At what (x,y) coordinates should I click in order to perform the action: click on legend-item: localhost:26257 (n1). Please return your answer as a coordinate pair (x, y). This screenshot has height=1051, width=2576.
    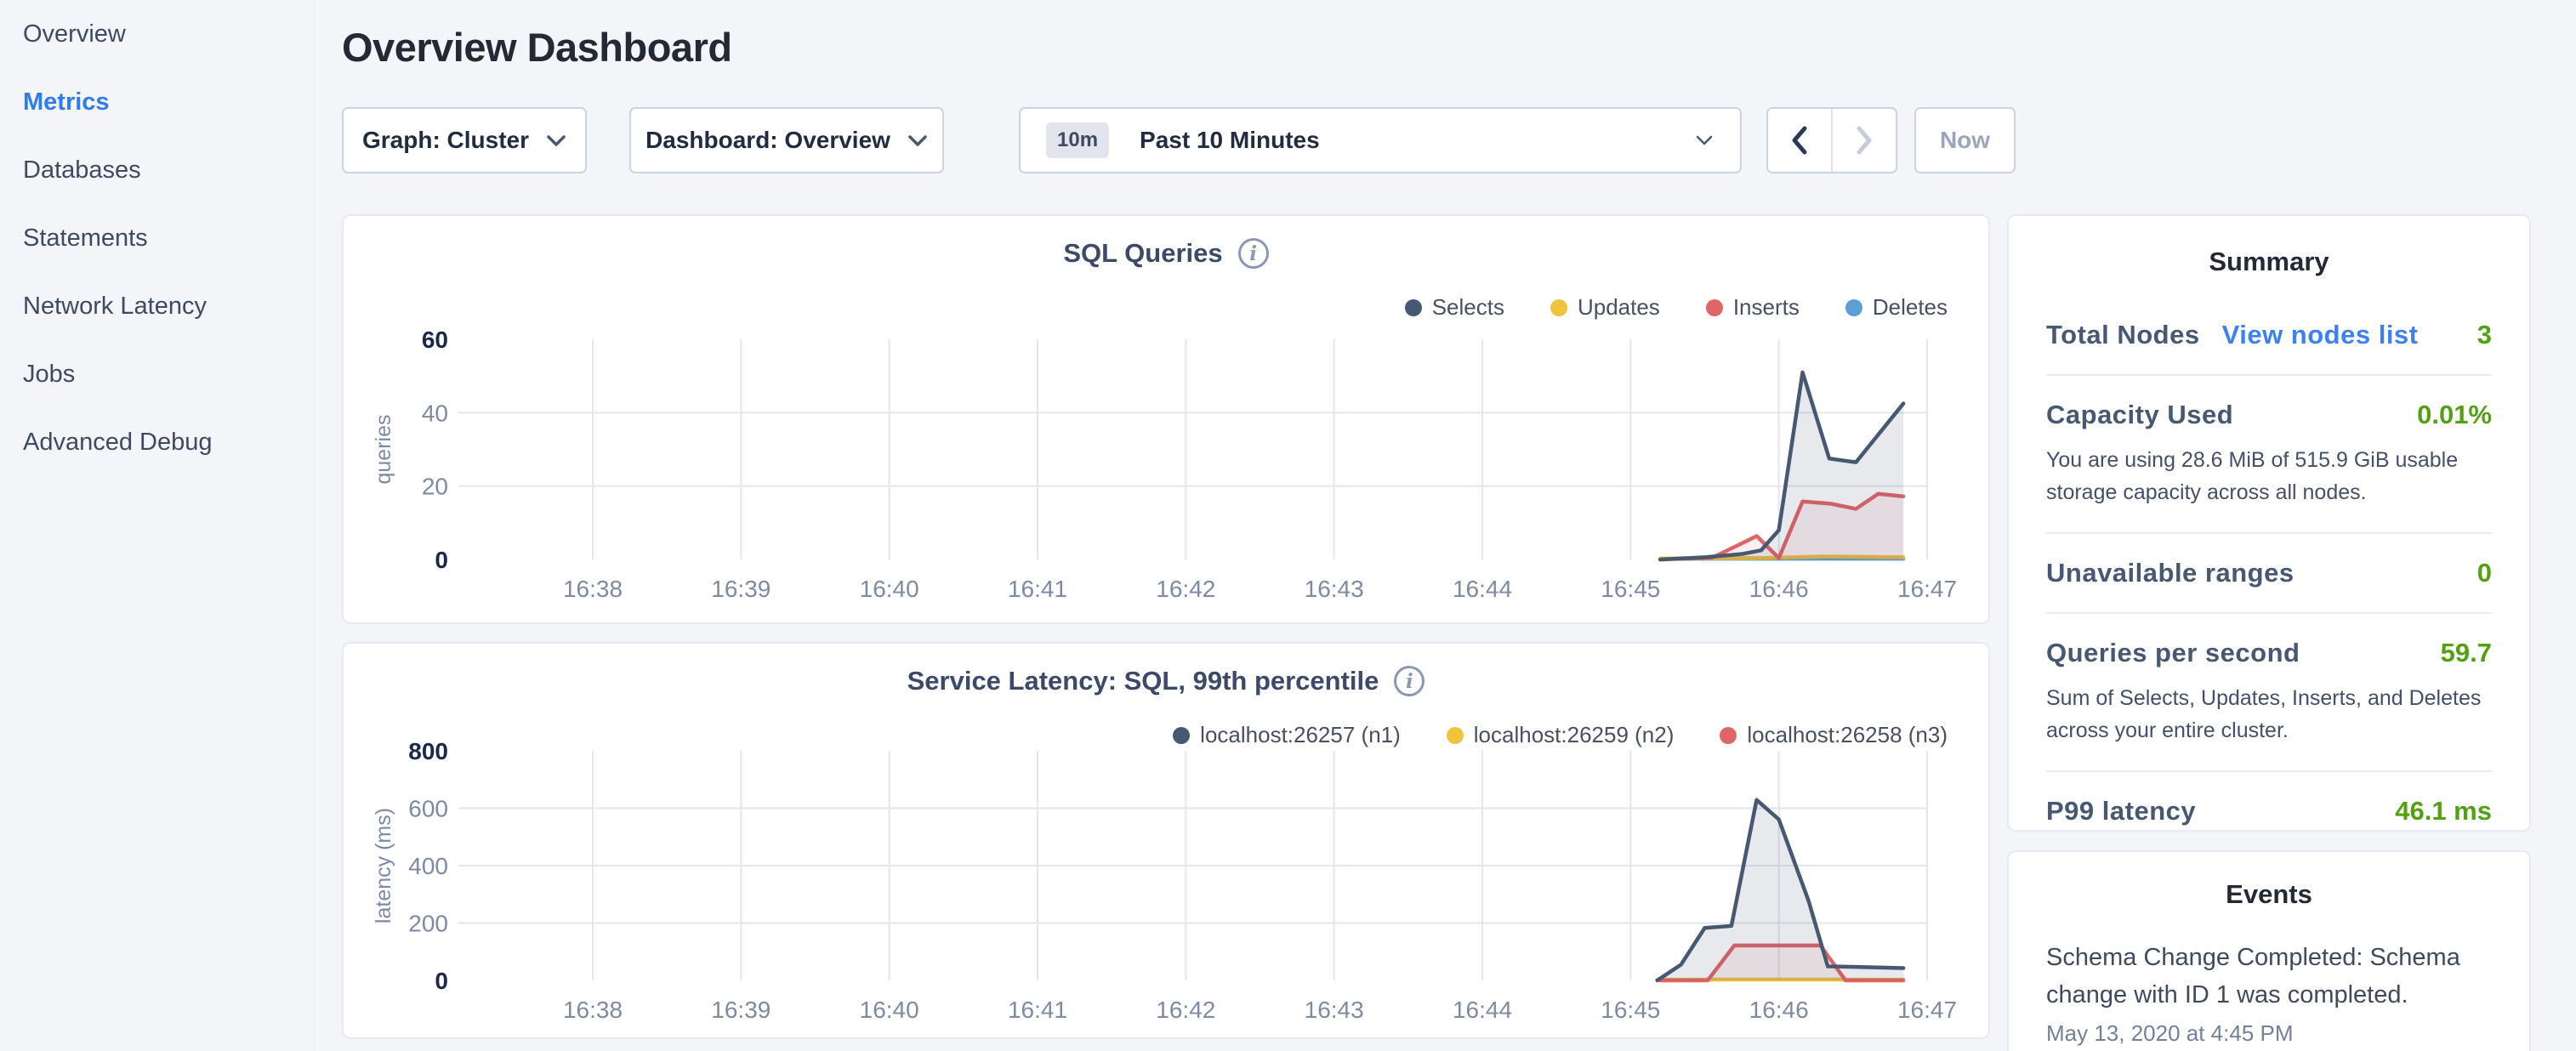
    Looking at the image, I should click on (1287, 735).